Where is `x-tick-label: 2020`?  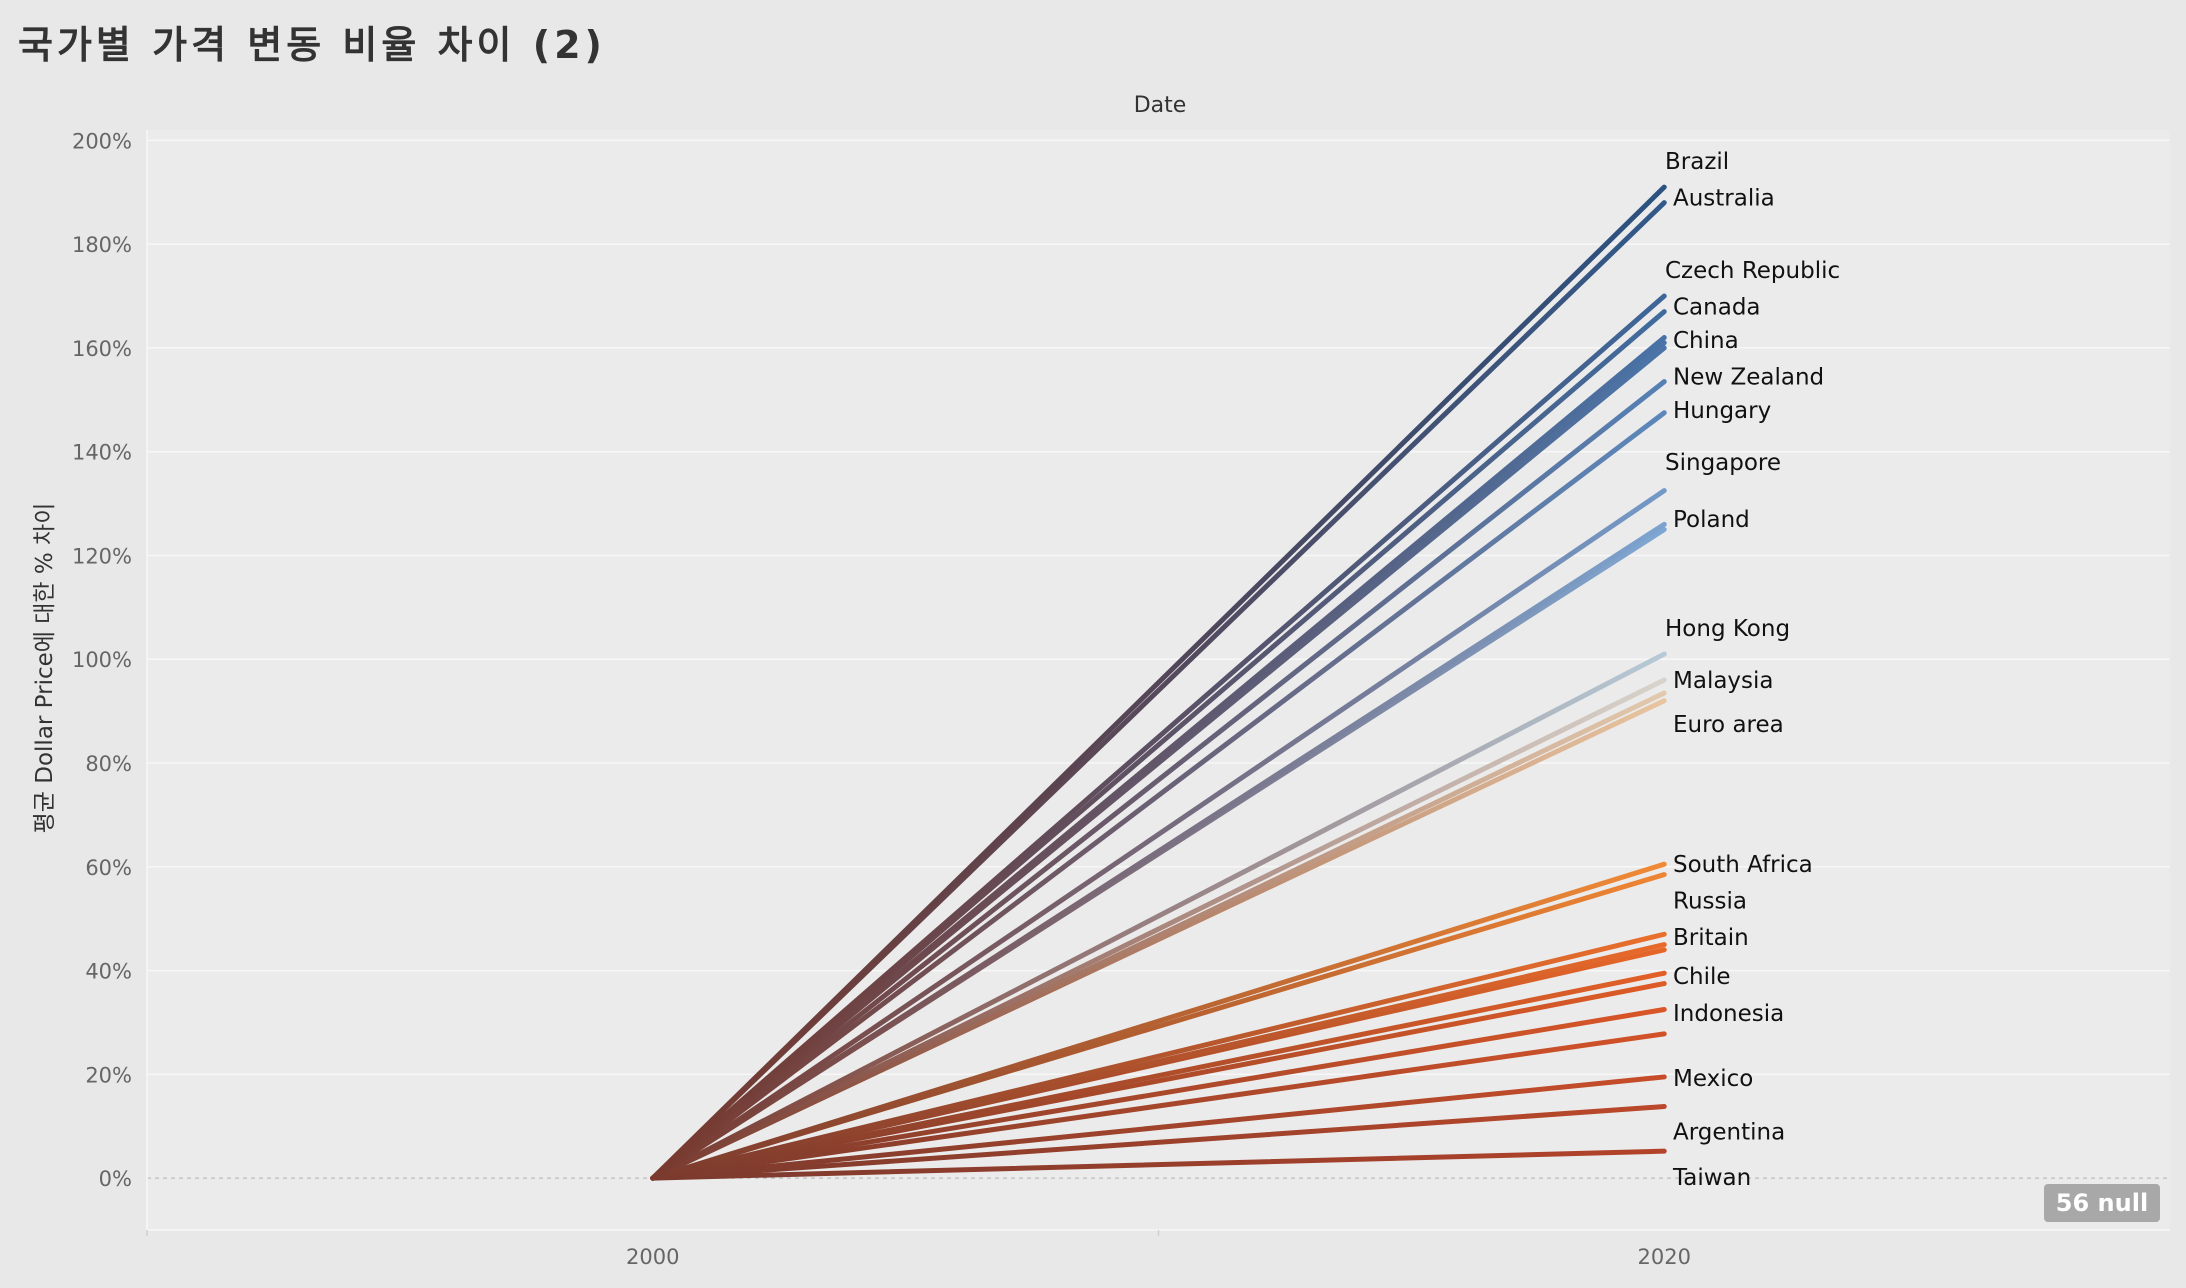
x-tick-label: 2020 is located at coordinates (1664, 1257).